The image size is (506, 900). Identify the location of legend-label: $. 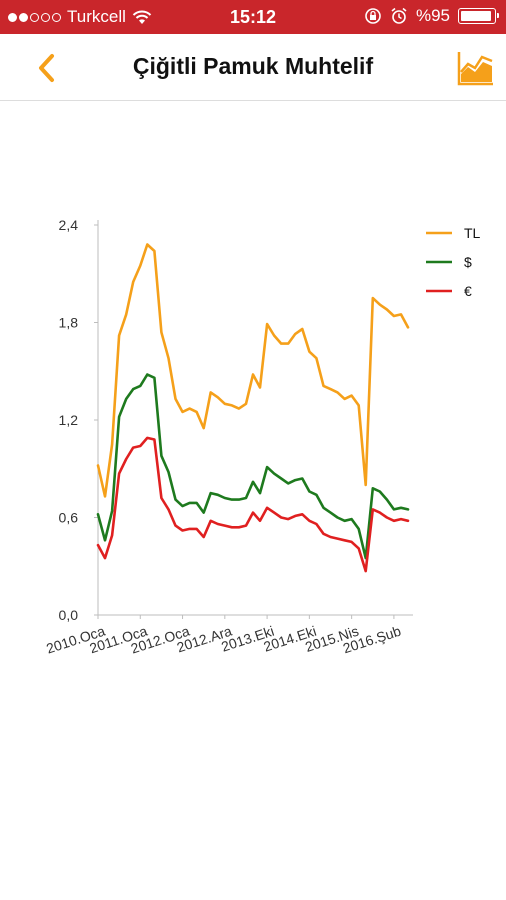
(468, 262).